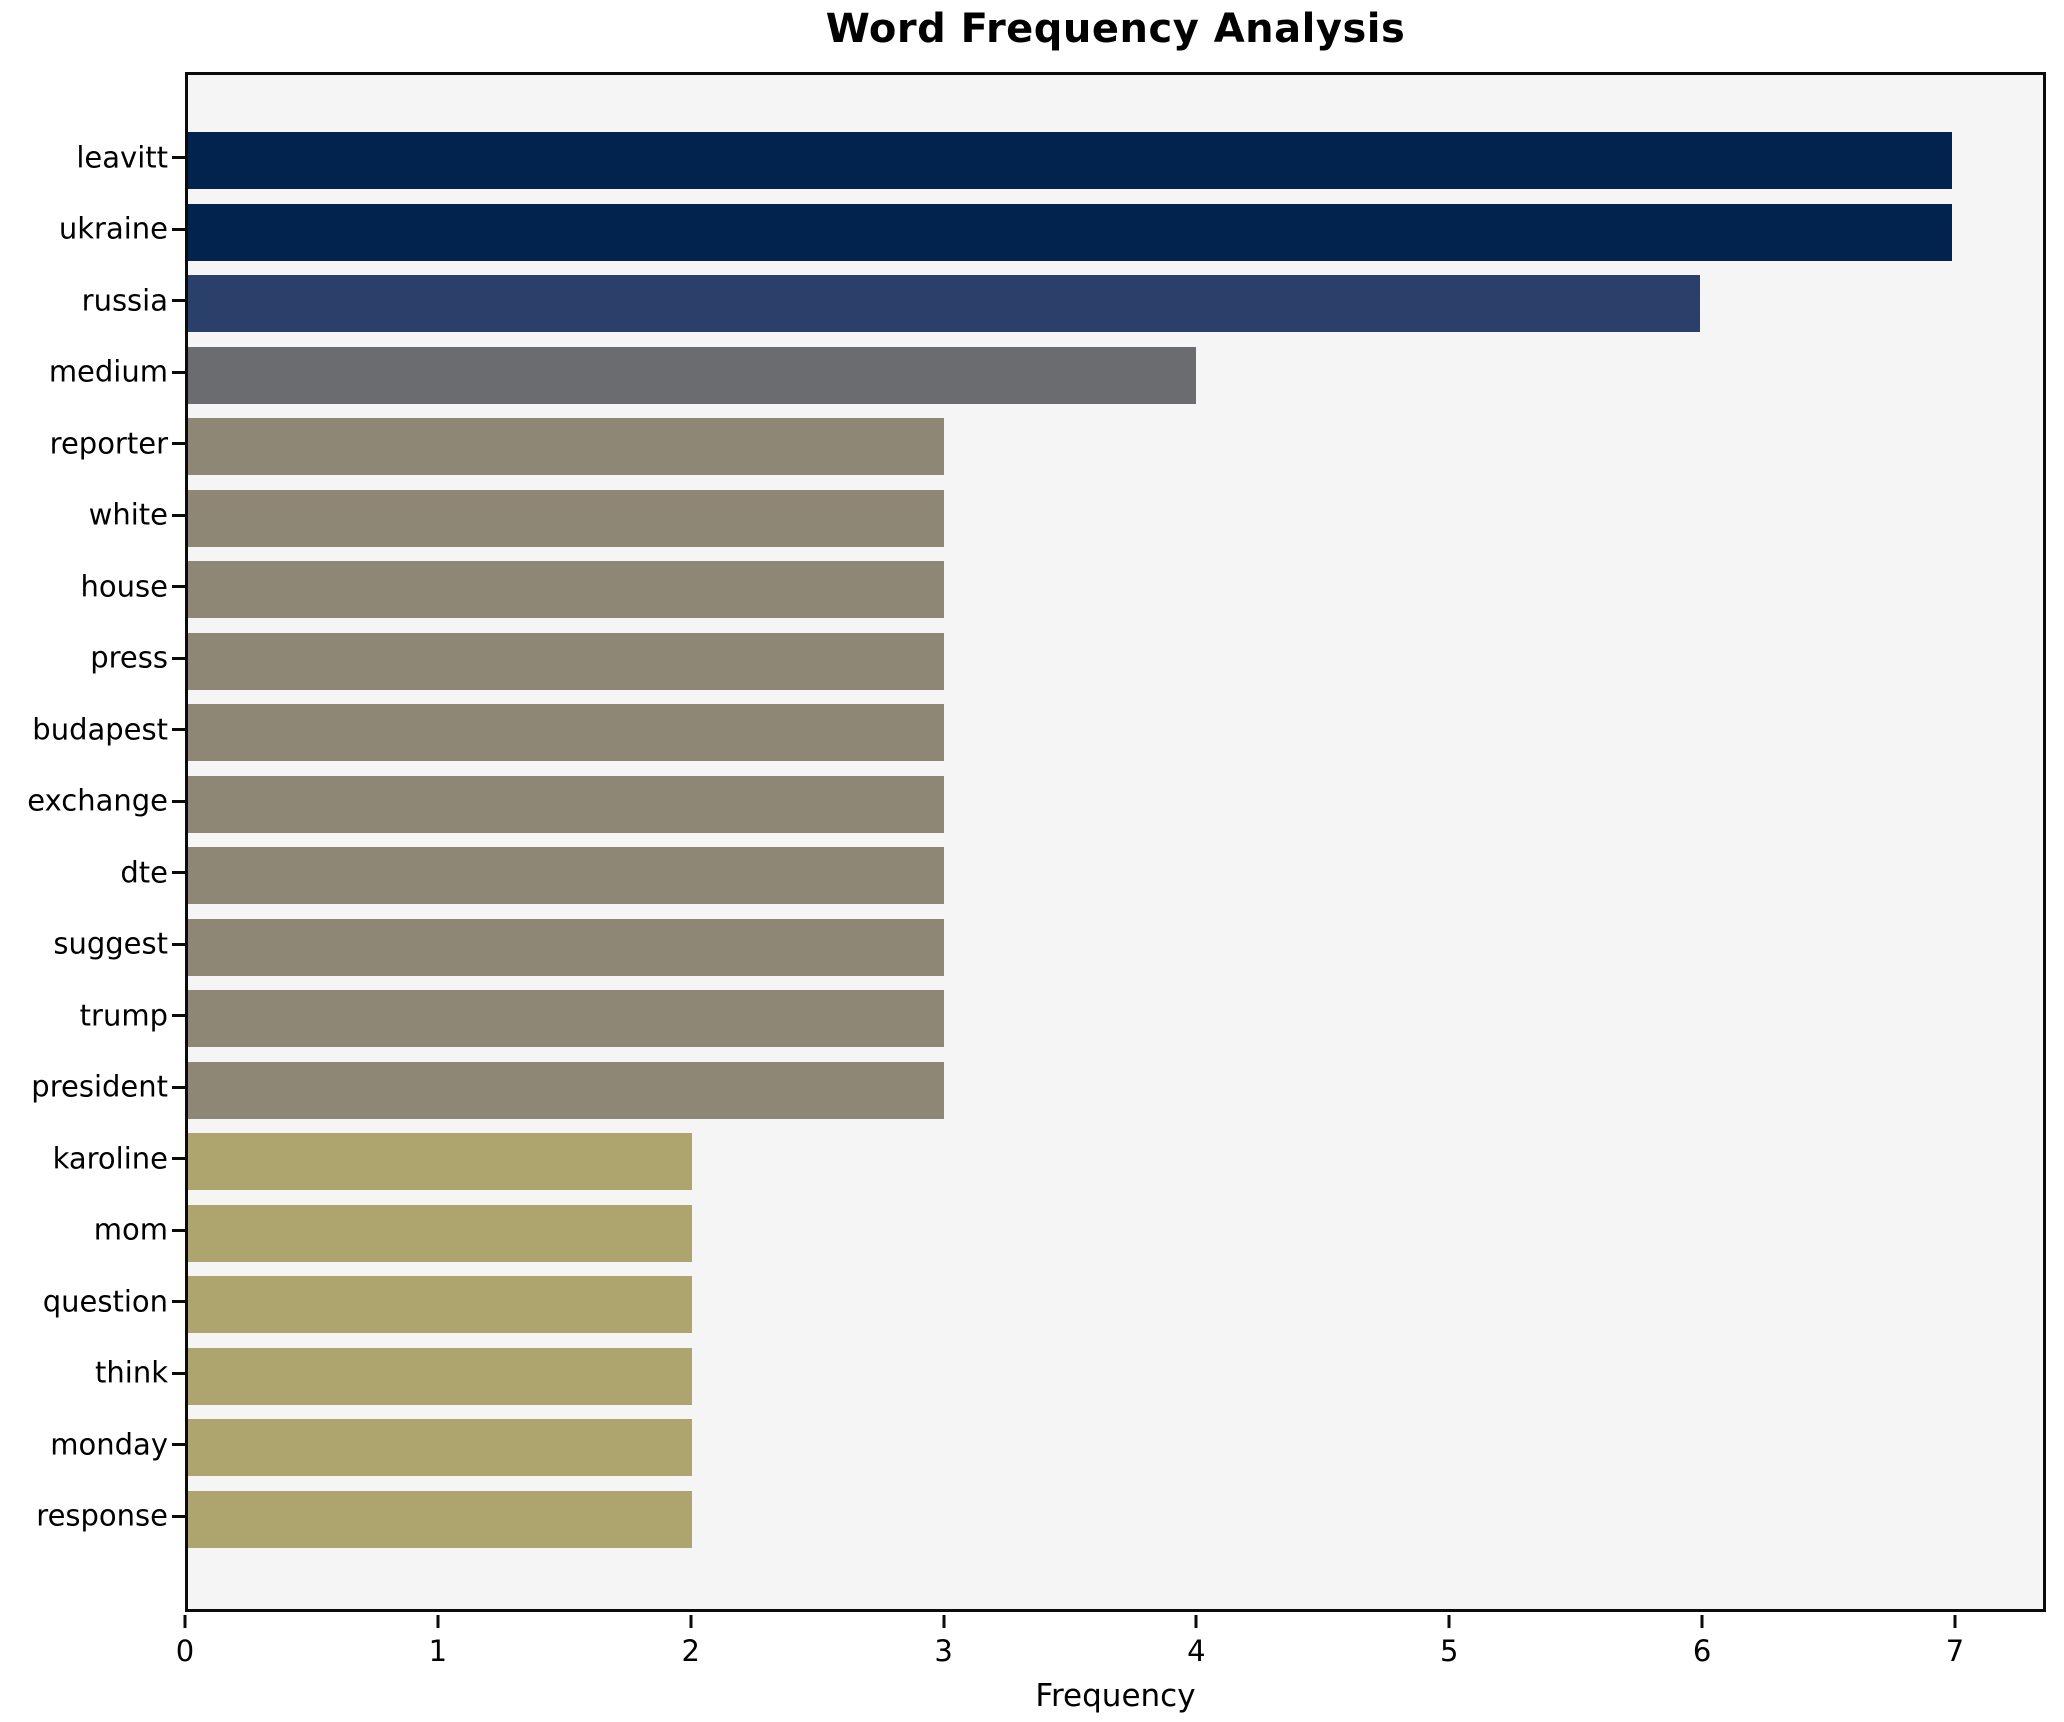 Image resolution: width=2064 pixels, height=1722 pixels. I want to click on y-tick-label-think: think, so click(131, 1372).